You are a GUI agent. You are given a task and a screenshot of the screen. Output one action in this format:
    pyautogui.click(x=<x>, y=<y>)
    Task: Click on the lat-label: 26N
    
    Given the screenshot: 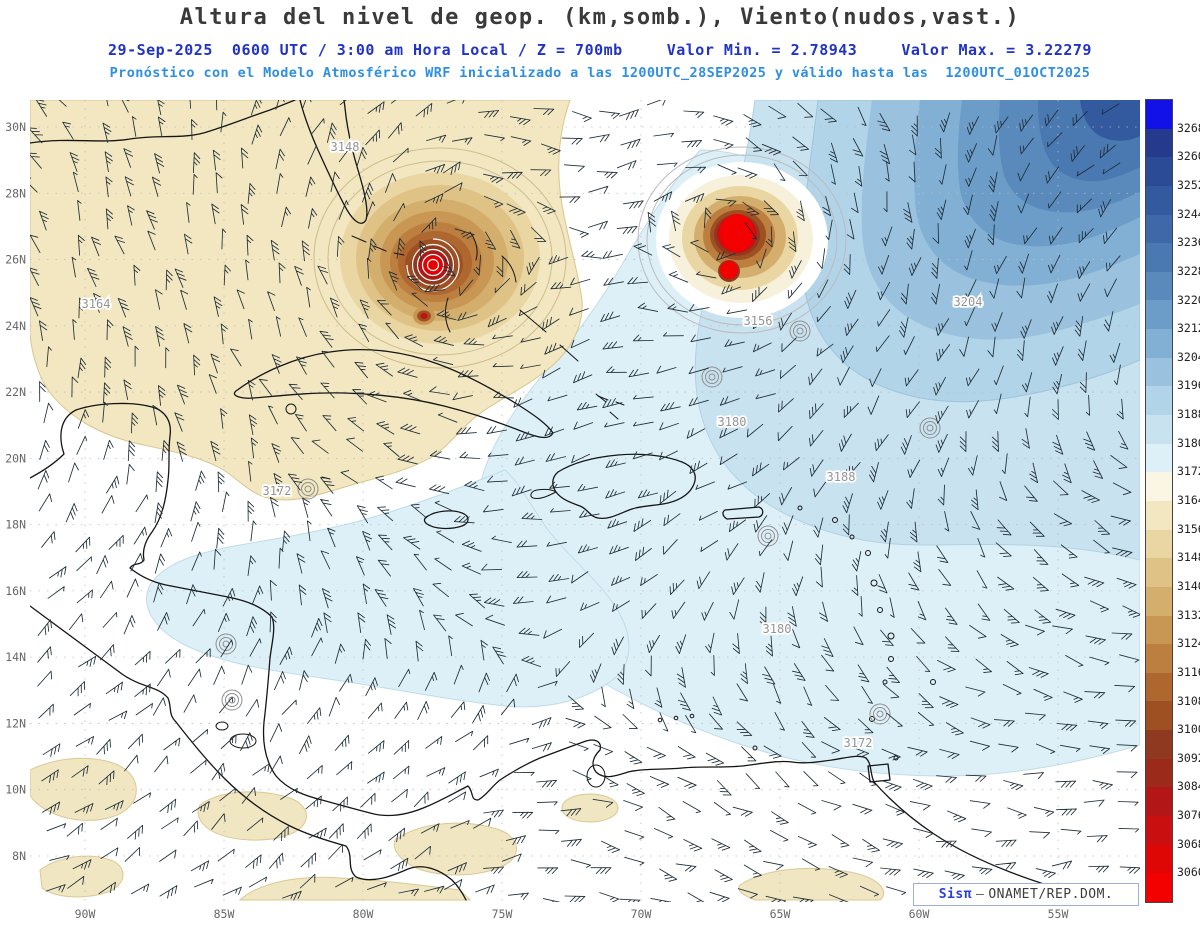 What is the action you would take?
    pyautogui.click(x=15, y=260)
    